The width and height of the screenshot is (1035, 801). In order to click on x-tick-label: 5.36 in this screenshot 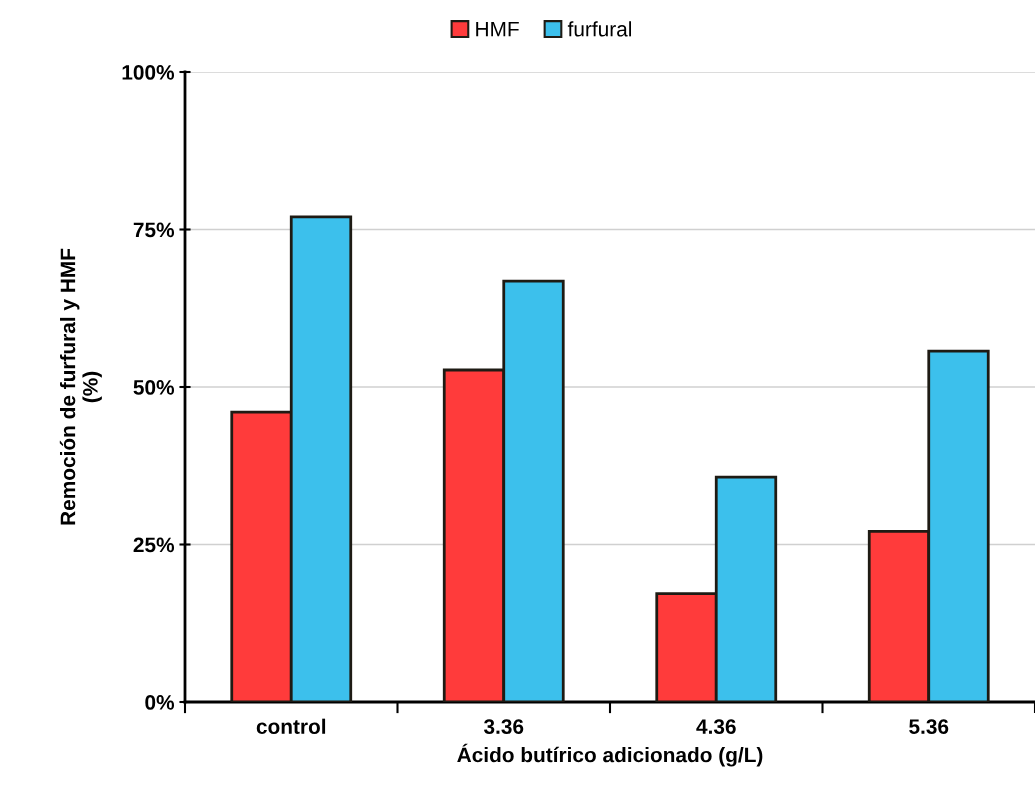, I will do `click(929, 726)`.